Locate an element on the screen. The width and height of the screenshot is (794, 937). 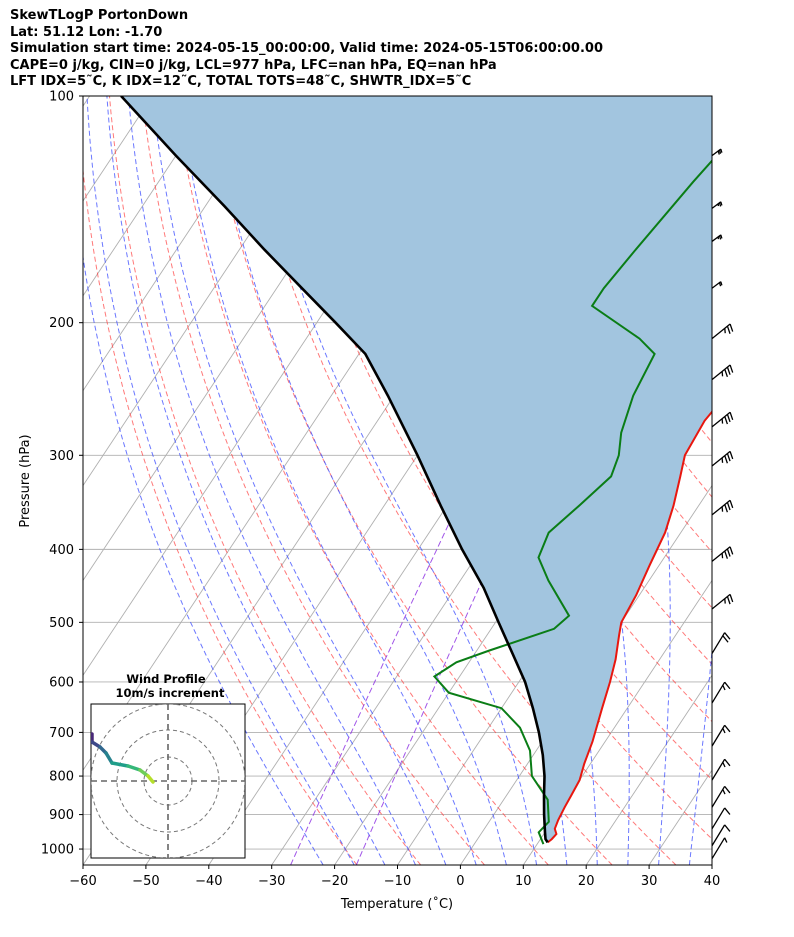
x-tick-label: 0 is located at coordinates (460, 881).